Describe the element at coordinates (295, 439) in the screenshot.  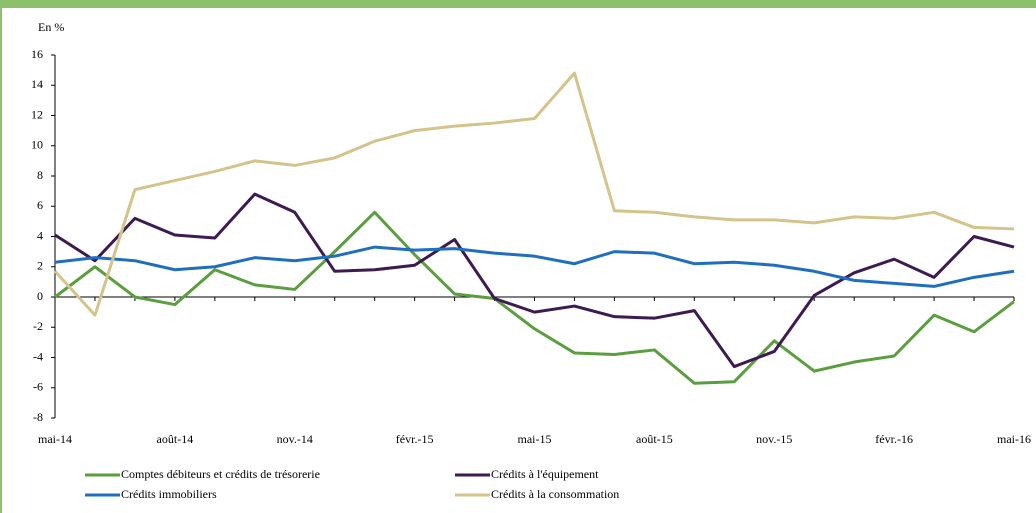
I see `x-tick-label: nov.-14` at that location.